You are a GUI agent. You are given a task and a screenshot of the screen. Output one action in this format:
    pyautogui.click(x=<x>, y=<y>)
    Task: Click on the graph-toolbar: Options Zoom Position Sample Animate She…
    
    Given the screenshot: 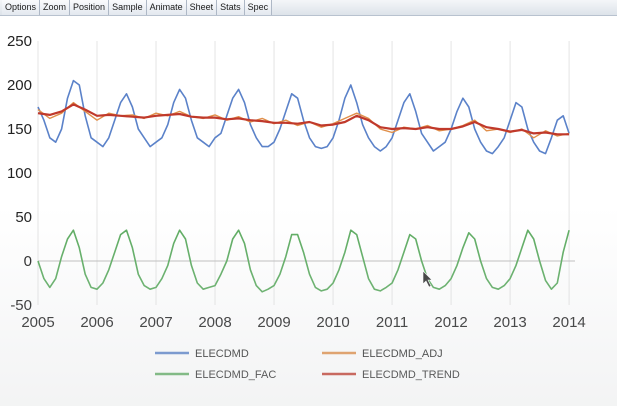 What is the action you would take?
    pyautogui.click(x=308, y=8)
    